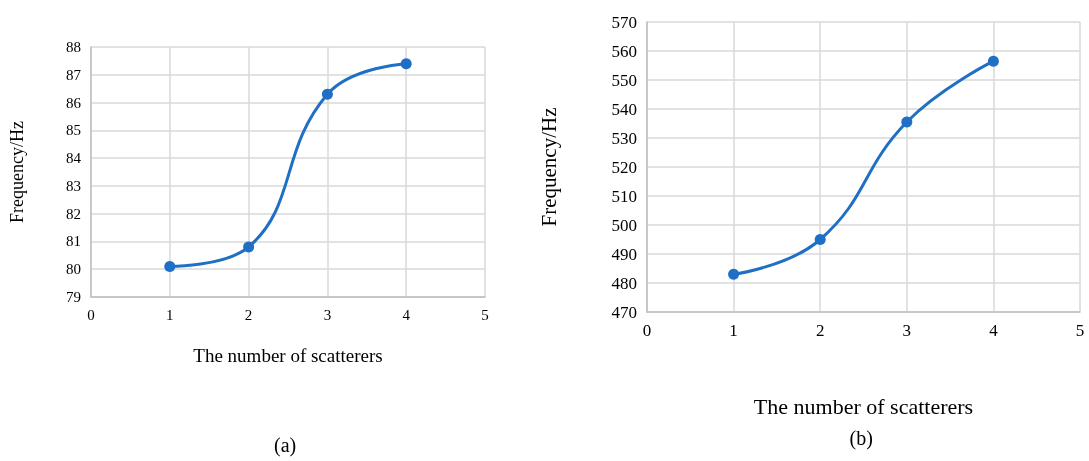 This screenshot has width=1089, height=461. Describe the element at coordinates (73, 185) in the screenshot. I see `y-tick-label: 83` at that location.